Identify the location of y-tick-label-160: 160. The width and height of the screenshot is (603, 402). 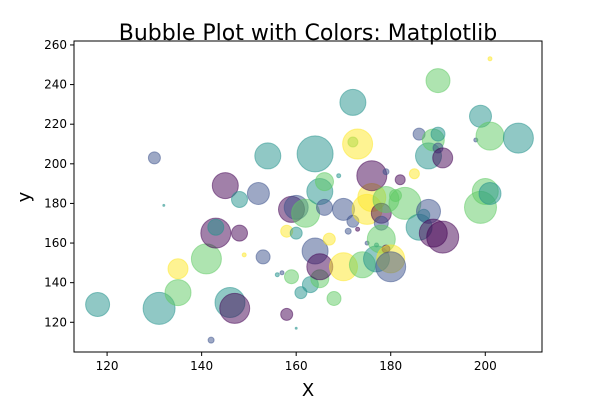
(55, 243).